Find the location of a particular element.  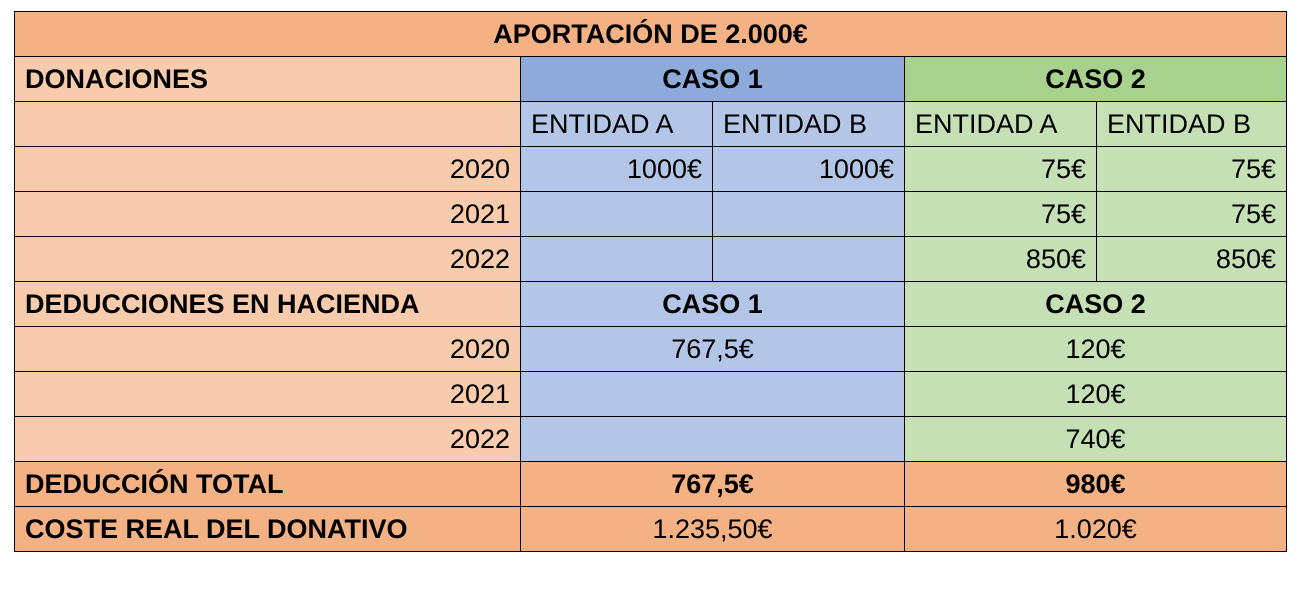

deduccion-year: 2020 is located at coordinates (267, 349).